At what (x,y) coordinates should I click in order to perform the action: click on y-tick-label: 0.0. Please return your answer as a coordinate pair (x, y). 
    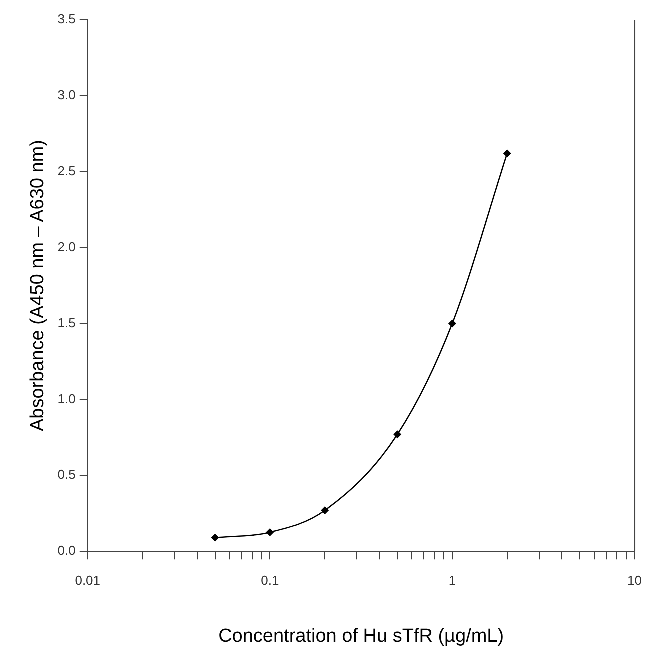
    Looking at the image, I should click on (67, 550).